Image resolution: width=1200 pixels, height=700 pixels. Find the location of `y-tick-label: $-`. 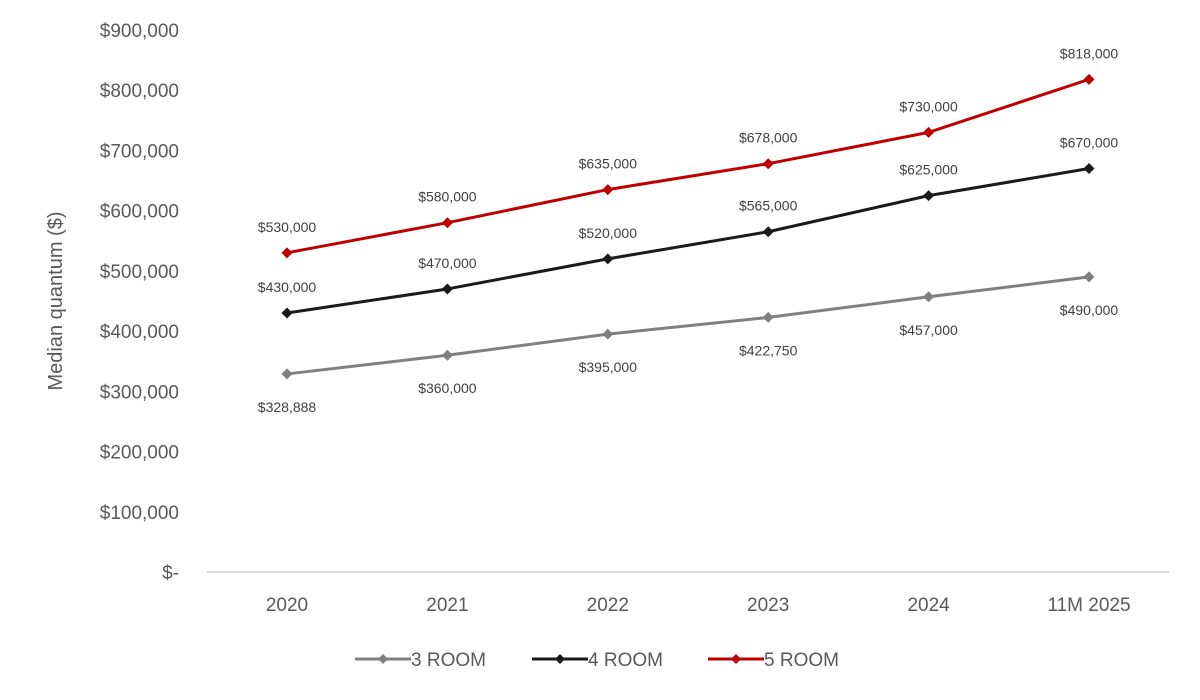

y-tick-label: $- is located at coordinates (170, 573).